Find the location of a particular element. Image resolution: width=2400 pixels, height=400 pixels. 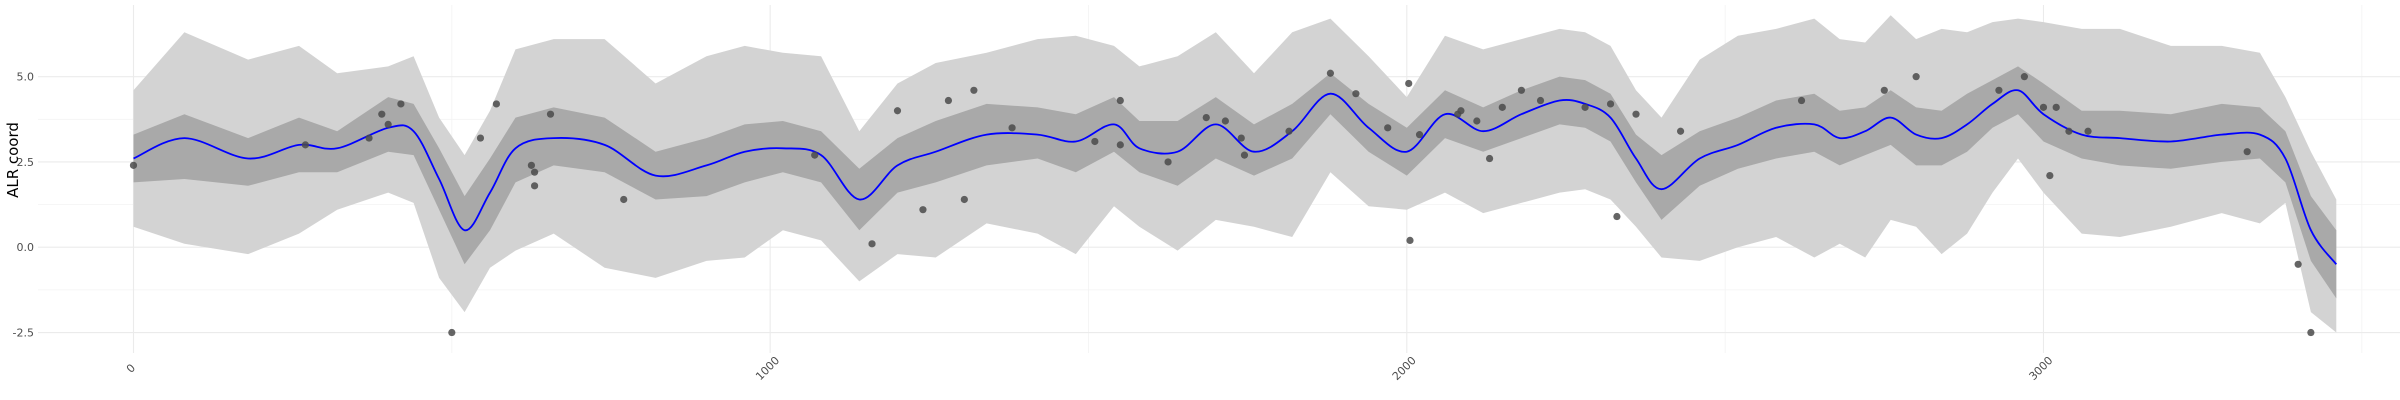

y-tick-label: 2.5 is located at coordinates (26, 162).